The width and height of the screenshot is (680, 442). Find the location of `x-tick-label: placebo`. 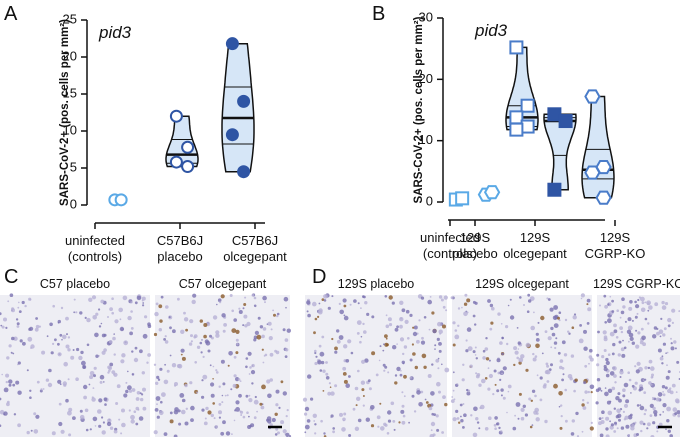

x-tick-label: placebo is located at coordinates (475, 253).